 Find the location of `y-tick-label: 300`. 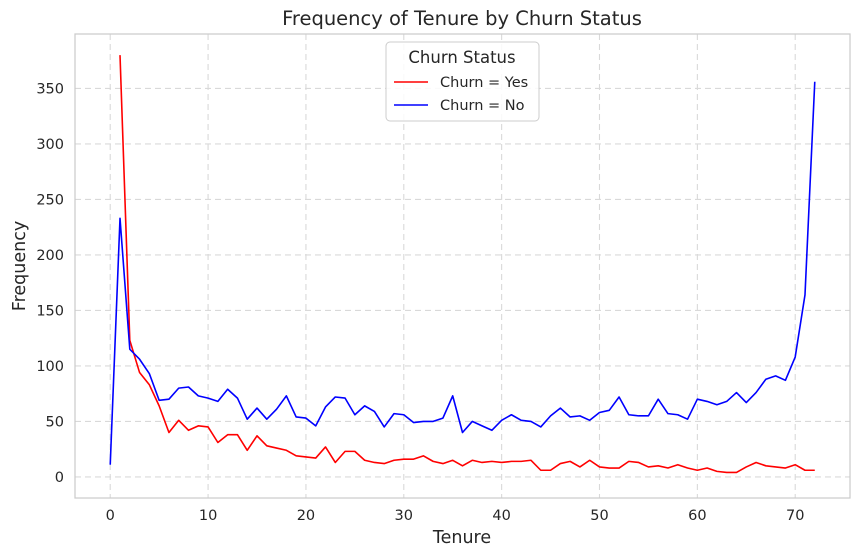

y-tick-label: 300 is located at coordinates (50, 145).